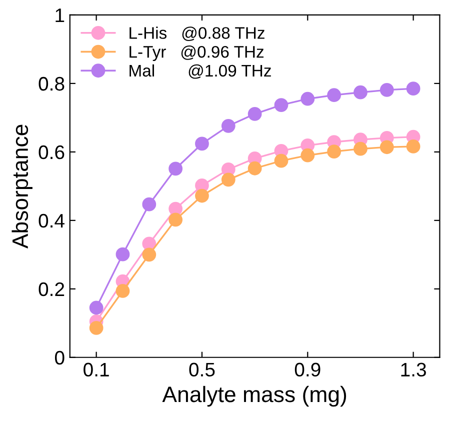 This screenshot has height=428, width=451. What do you see at coordinates (200, 71) in the screenshot?
I see `legend-label: Mal @1.09 THz` at bounding box center [200, 71].